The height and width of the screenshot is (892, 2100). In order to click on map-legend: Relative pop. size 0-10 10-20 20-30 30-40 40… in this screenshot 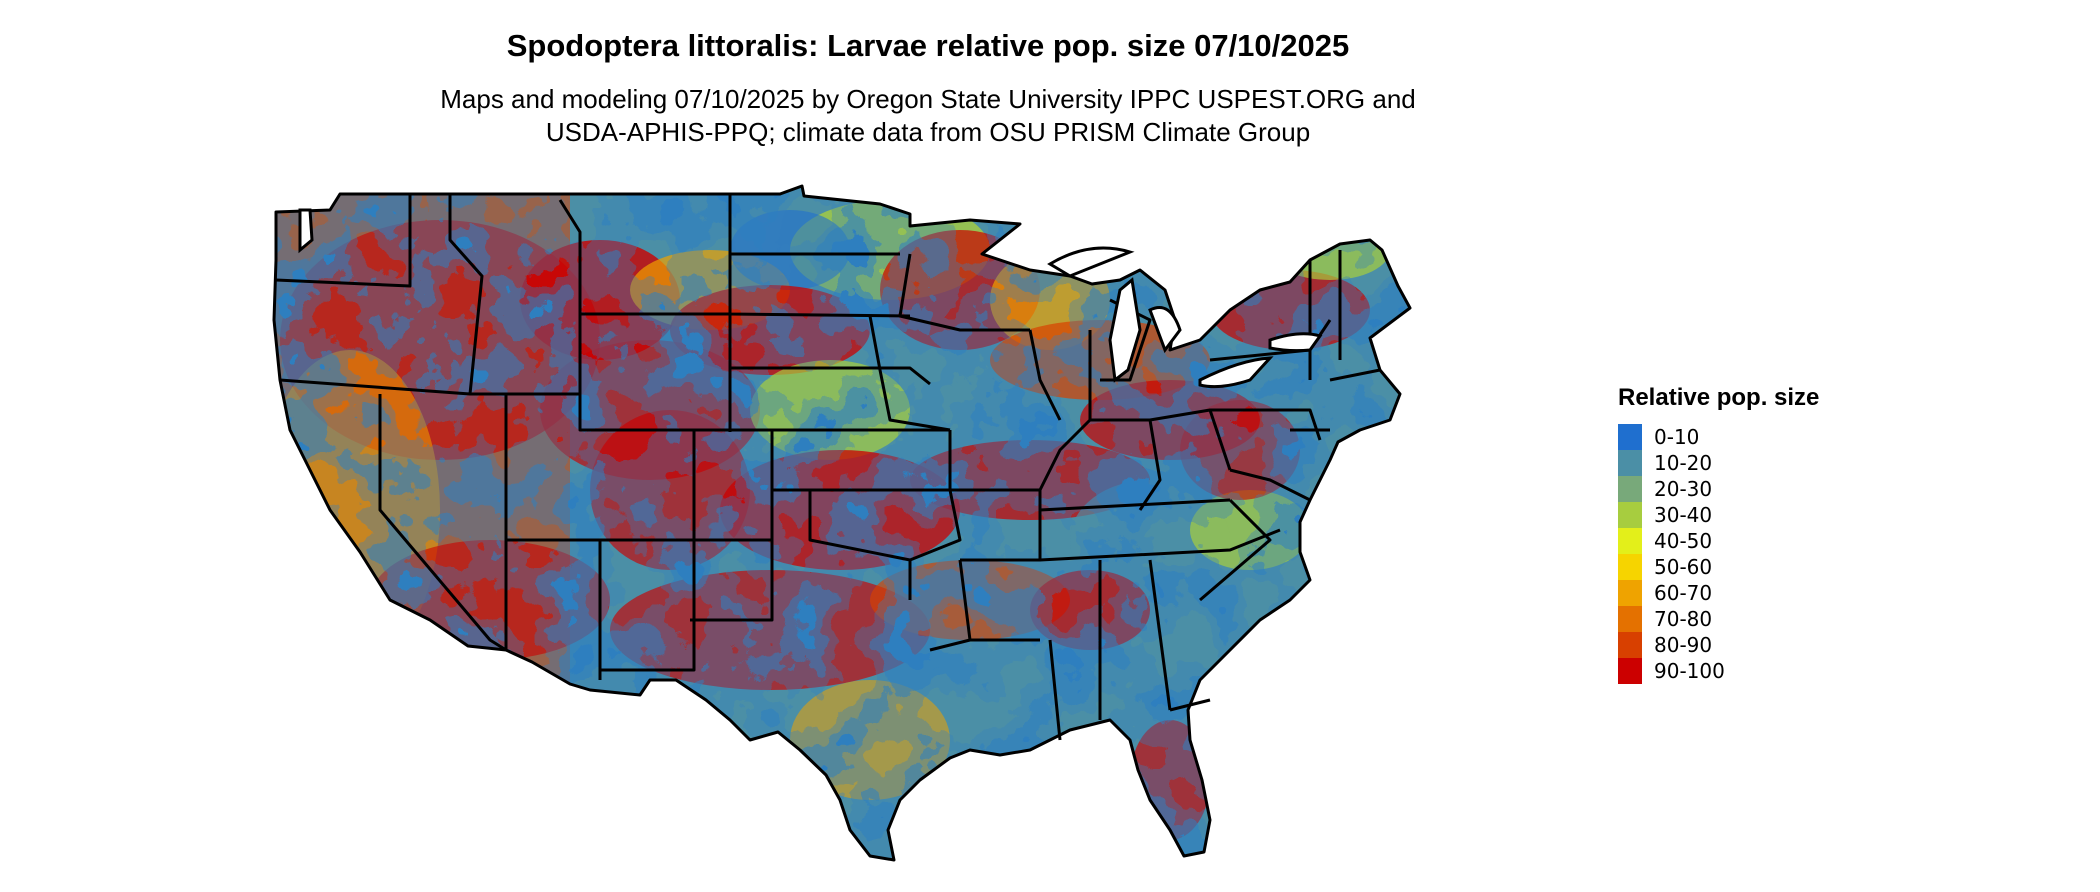, I will do `click(1748, 534)`.